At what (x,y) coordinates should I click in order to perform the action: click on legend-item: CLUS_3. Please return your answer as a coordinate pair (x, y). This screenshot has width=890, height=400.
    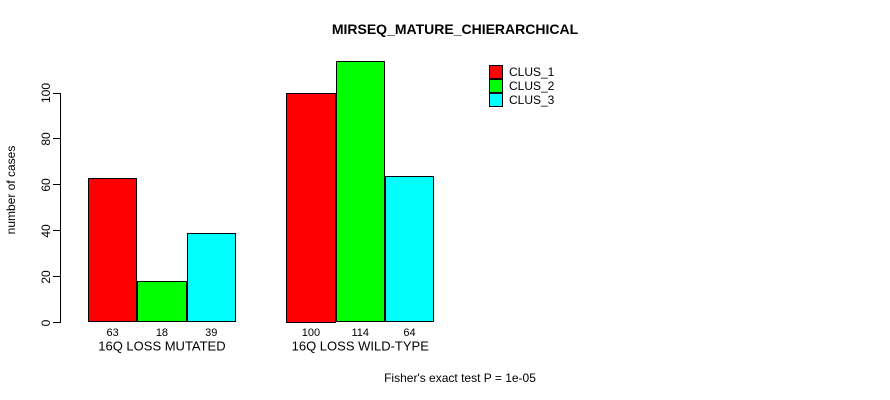
    Looking at the image, I should click on (521, 100).